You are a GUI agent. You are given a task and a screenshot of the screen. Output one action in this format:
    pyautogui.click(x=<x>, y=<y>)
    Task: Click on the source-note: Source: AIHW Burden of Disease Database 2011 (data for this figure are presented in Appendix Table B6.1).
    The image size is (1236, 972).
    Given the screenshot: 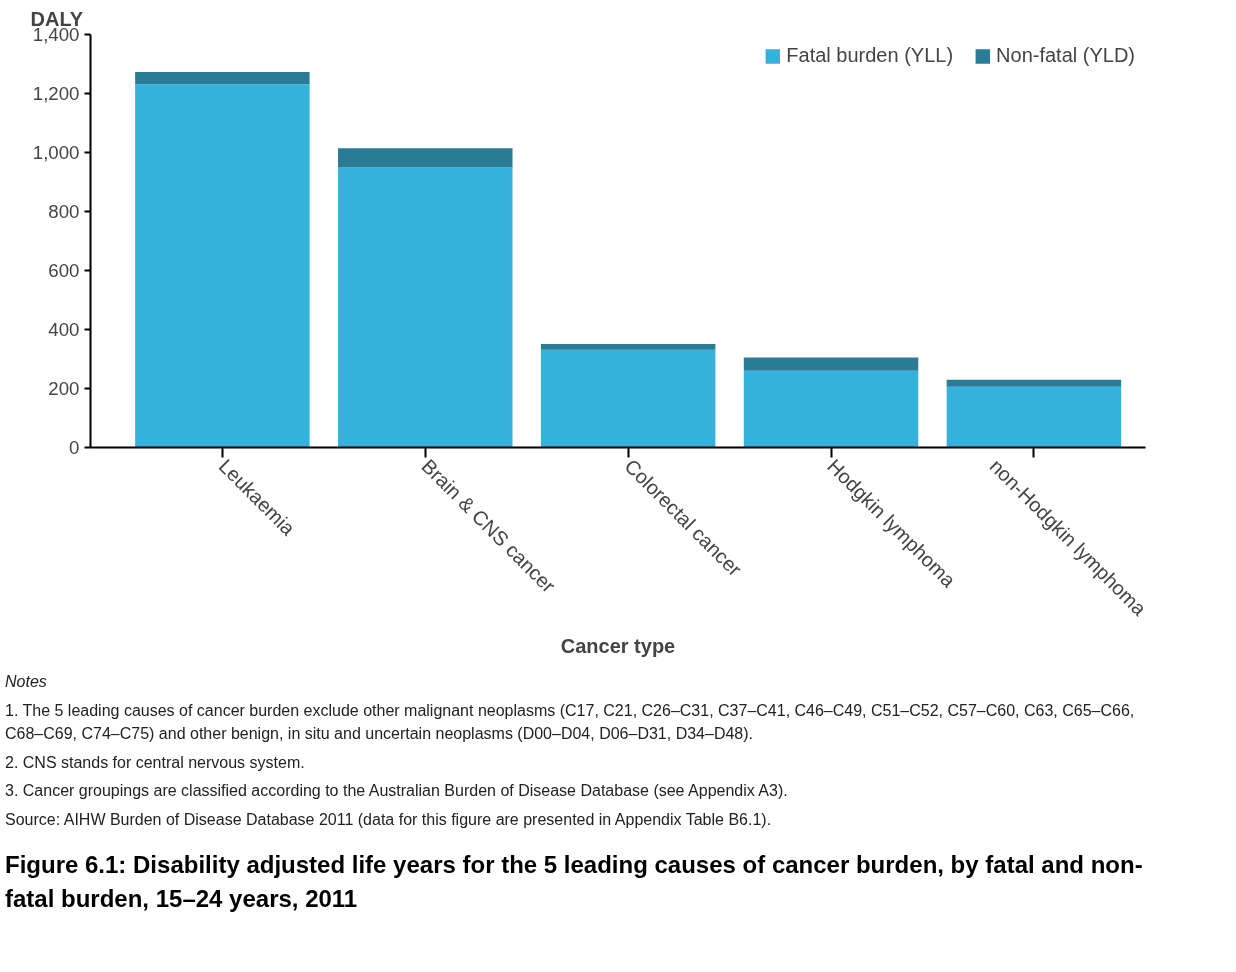 What is the action you would take?
    pyautogui.click(x=389, y=820)
    